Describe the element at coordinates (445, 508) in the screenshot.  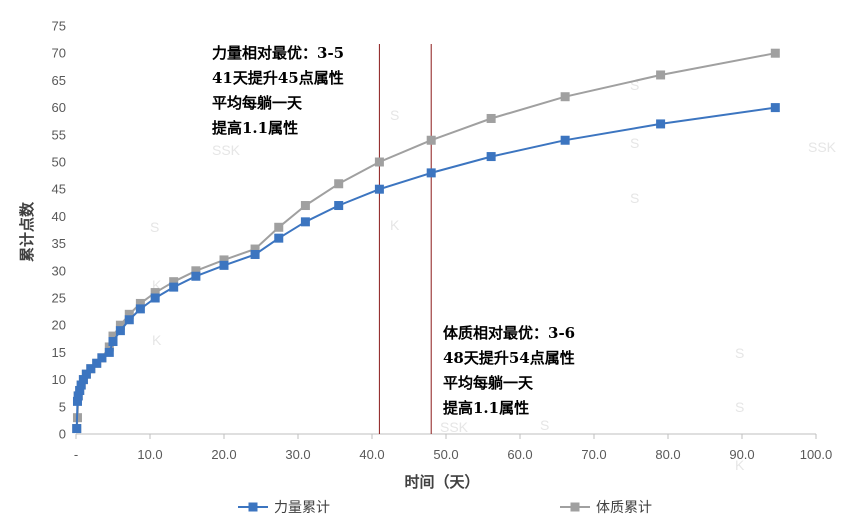
I see `legend: 力量累计 体质累计` at that location.